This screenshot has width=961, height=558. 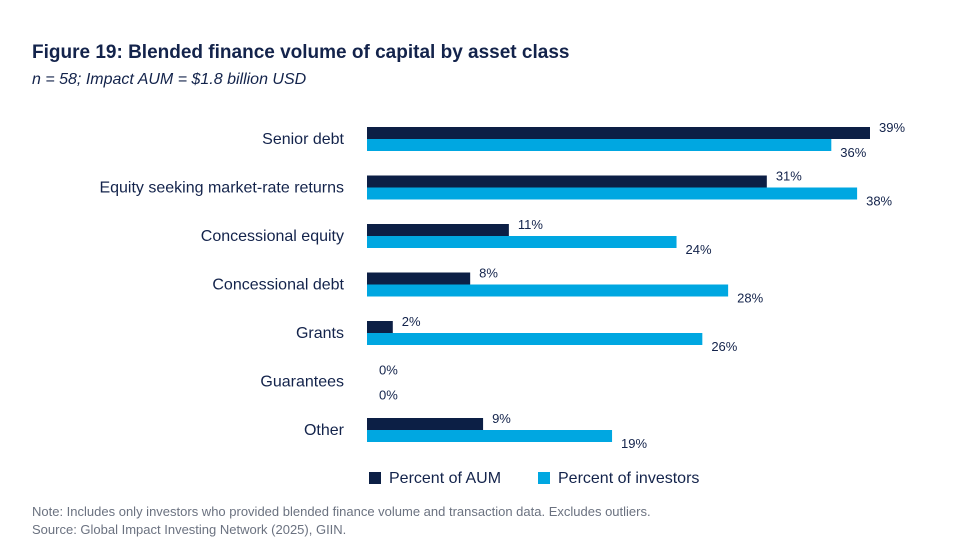 I want to click on legend-swatch-aum, so click(x=375, y=478).